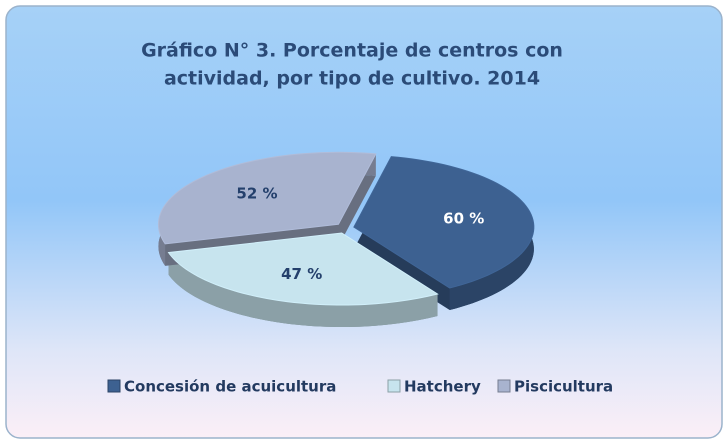 The width and height of the screenshot is (728, 448). I want to click on legend-label: Piscicultura, so click(563, 387).